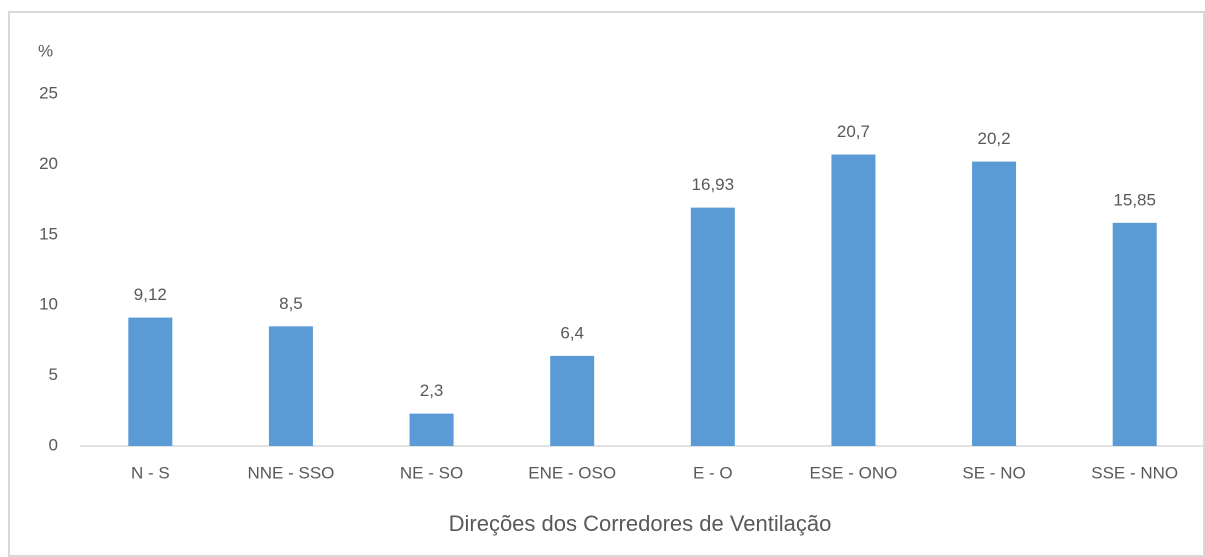 This screenshot has height=557, width=1205. Describe the element at coordinates (53, 374) in the screenshot. I see `y-tick-label: 5` at that location.